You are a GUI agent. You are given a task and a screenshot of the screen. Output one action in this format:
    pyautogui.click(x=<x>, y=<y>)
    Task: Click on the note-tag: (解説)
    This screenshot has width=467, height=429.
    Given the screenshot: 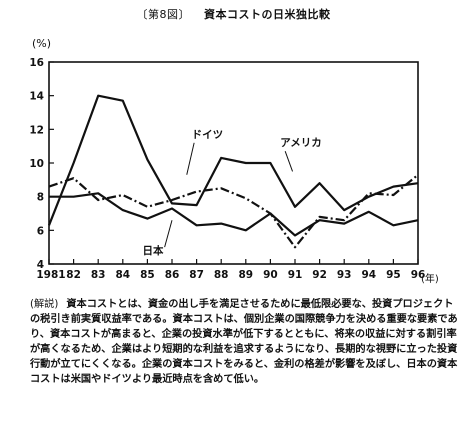 What is the action you would take?
    pyautogui.click(x=44, y=304)
    